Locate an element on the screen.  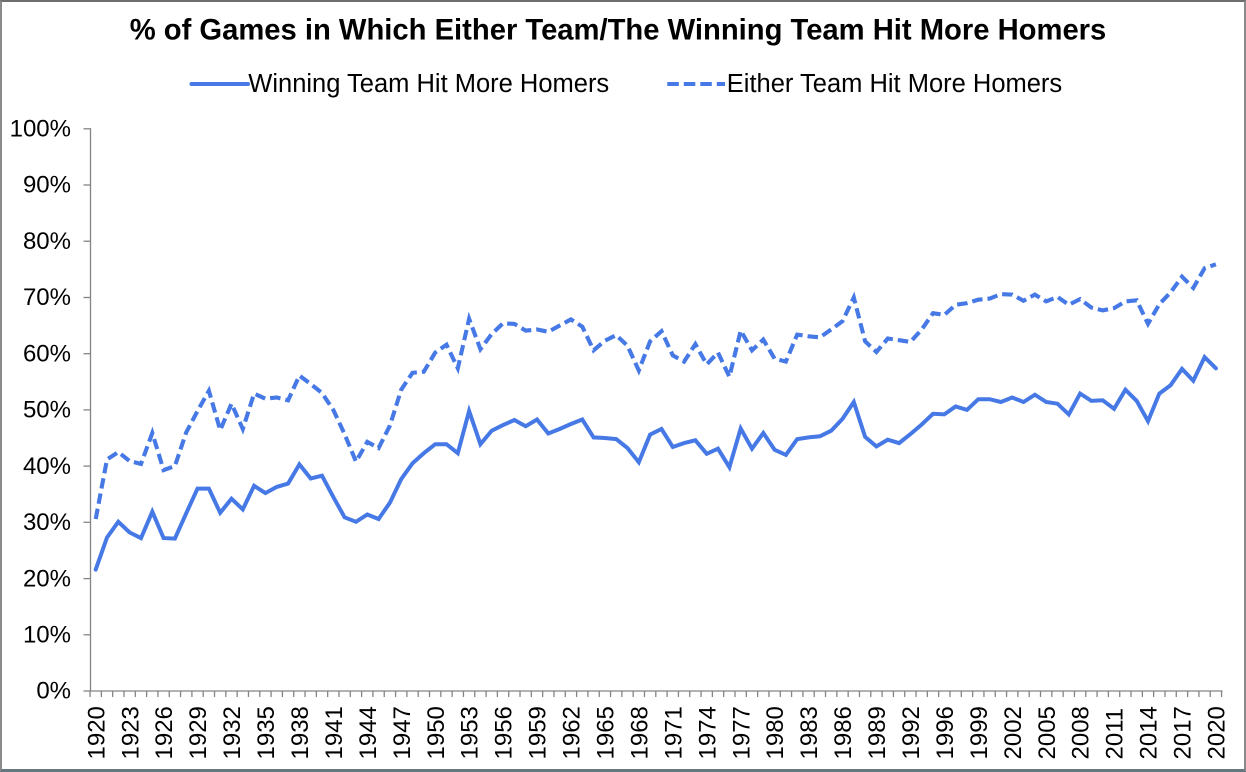
svg-text: 1950 is located at coordinates (436, 732).